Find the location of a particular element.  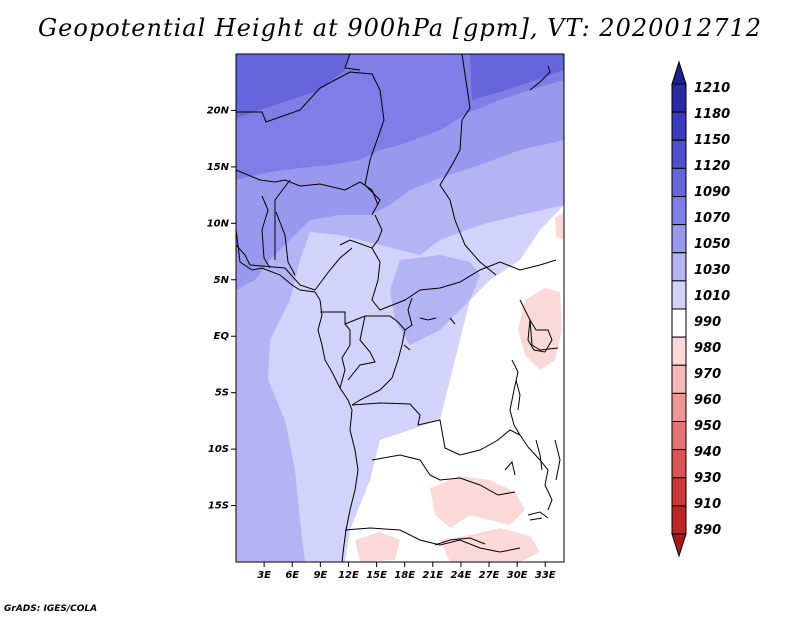

y-tick-label: 20N is located at coordinates (218, 110).